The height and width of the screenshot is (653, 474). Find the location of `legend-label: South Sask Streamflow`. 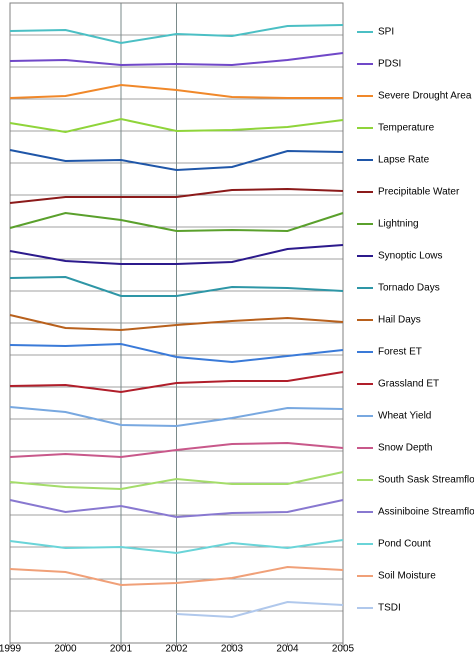

legend-label: South Sask Streamflow is located at coordinates (426, 480).